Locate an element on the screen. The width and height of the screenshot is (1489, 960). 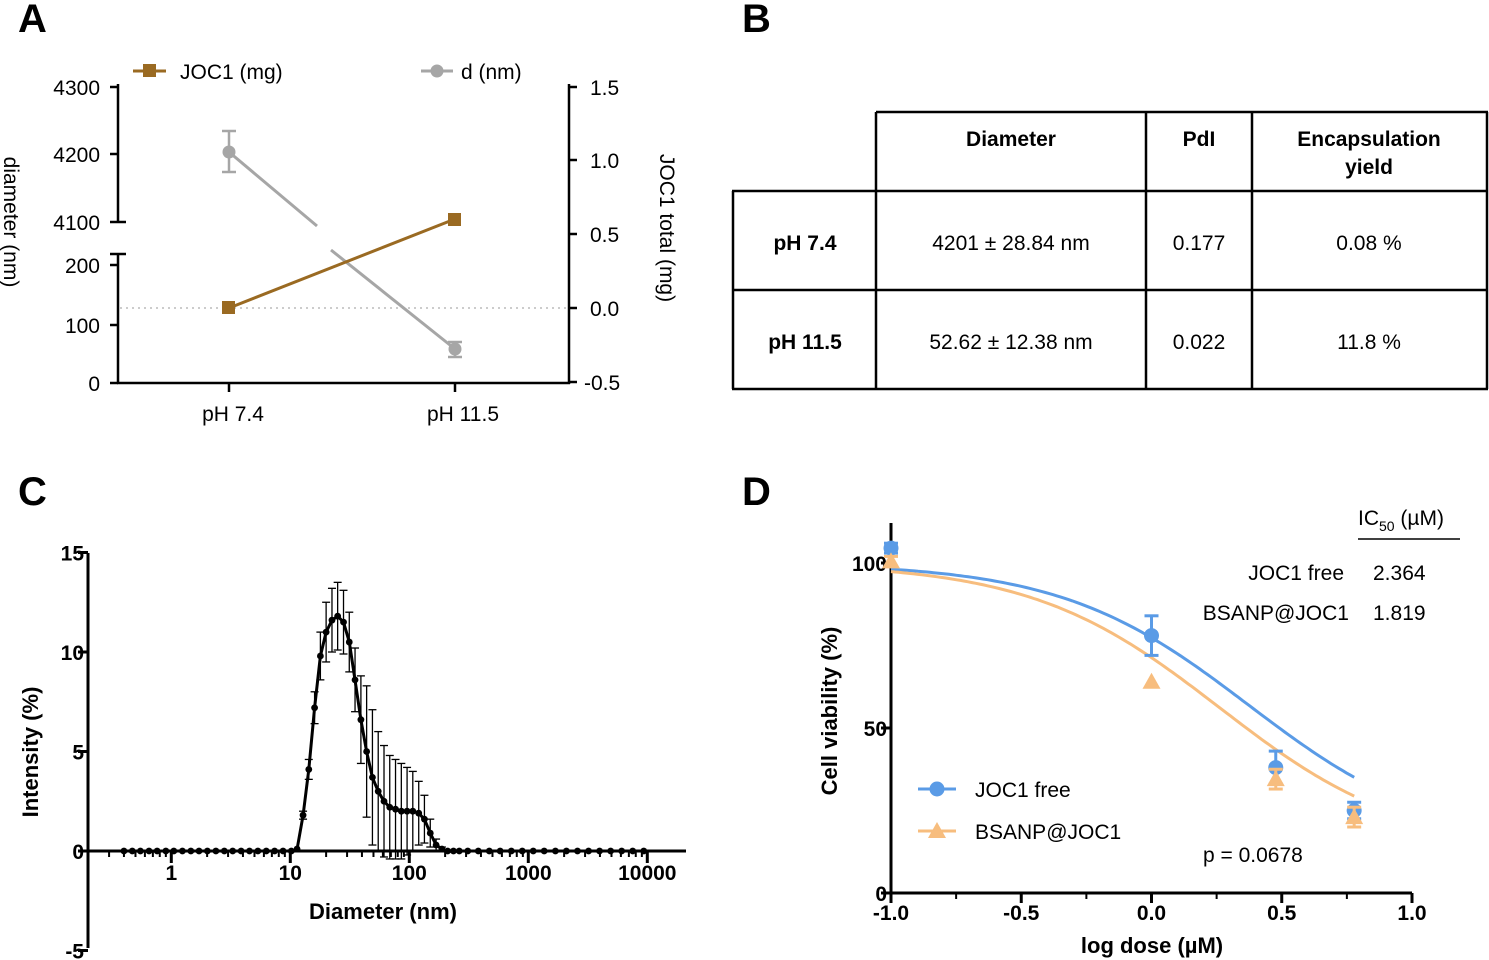
d-legend-marker-bsanp is located at coordinates (937, 830).